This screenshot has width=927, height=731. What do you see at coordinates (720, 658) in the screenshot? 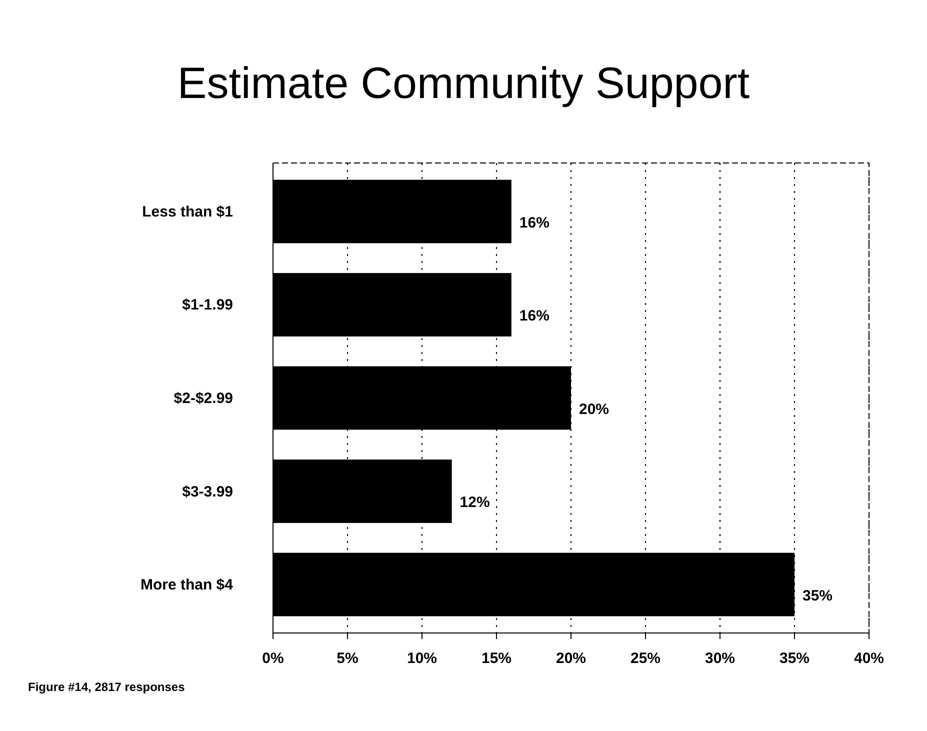
I see `x-tick-label: 30%` at bounding box center [720, 658].